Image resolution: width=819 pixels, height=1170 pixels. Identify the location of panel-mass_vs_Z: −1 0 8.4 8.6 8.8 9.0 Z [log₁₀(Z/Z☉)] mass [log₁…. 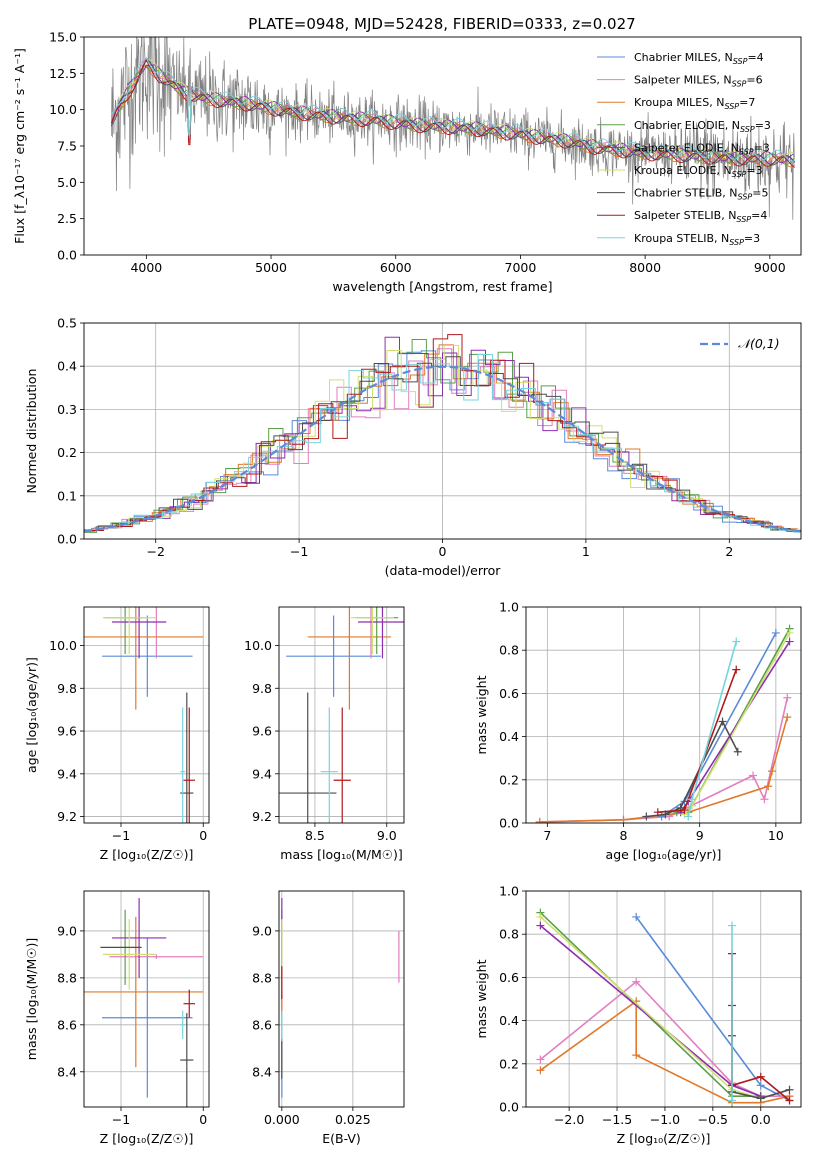
(117, 1018).